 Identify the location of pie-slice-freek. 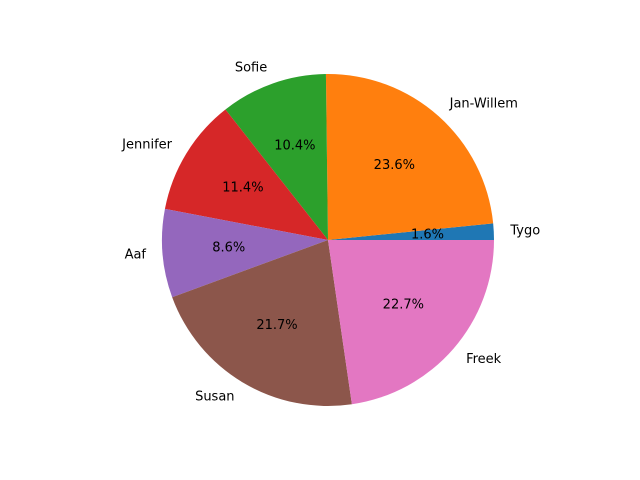
(411, 322).